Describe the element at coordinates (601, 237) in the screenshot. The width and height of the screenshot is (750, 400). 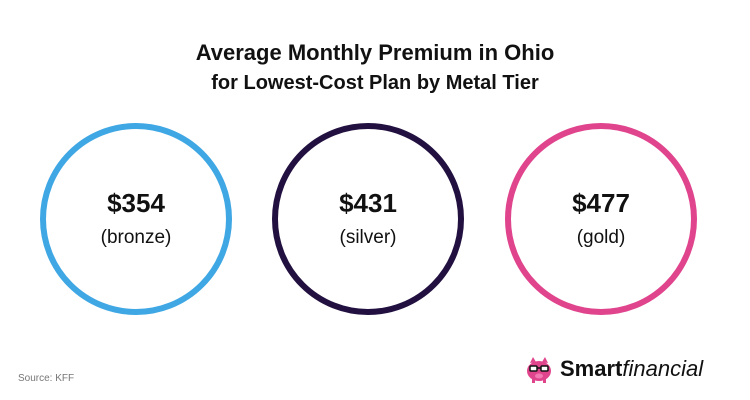
I see `tier-label-gold: (gold)` at that location.